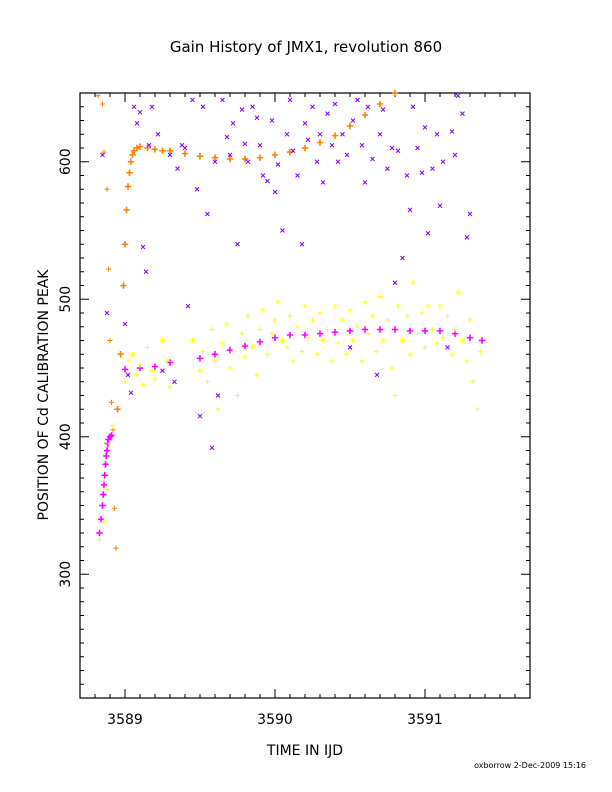 The height and width of the screenshot is (792, 612). Describe the element at coordinates (66, 436) in the screenshot. I see `y-tick-label: 400` at that location.